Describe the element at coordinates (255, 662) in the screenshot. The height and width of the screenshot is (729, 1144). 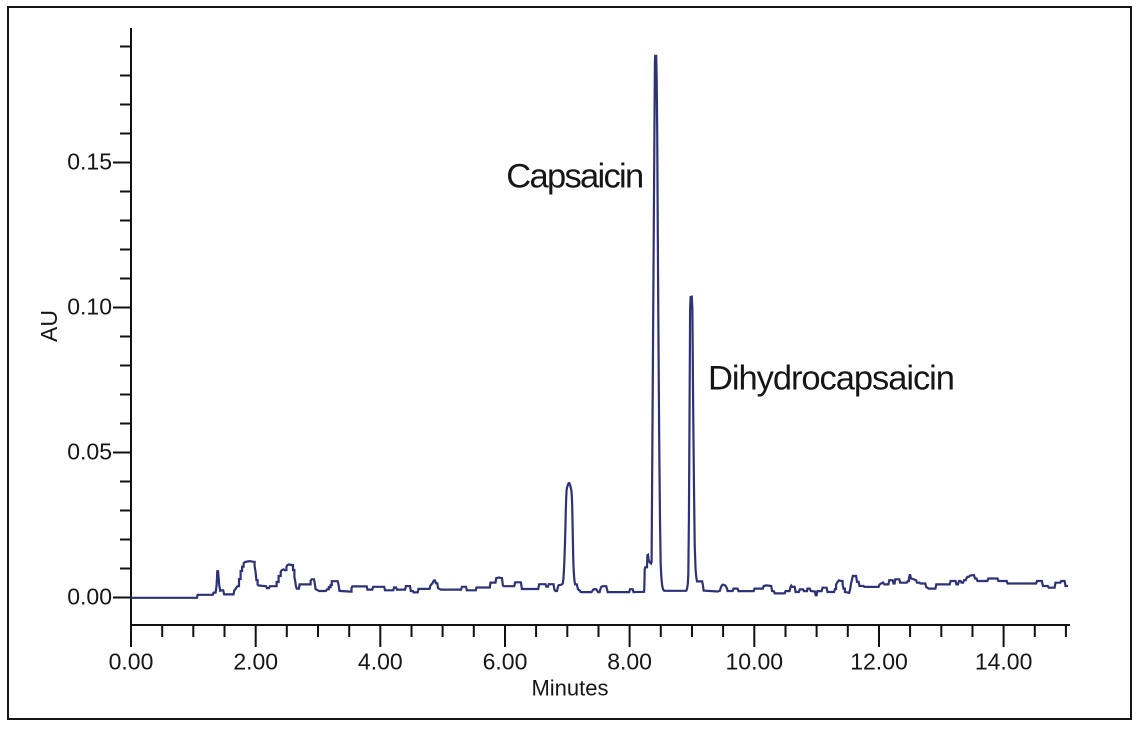
I see `svg-text: 2.00` at that location.